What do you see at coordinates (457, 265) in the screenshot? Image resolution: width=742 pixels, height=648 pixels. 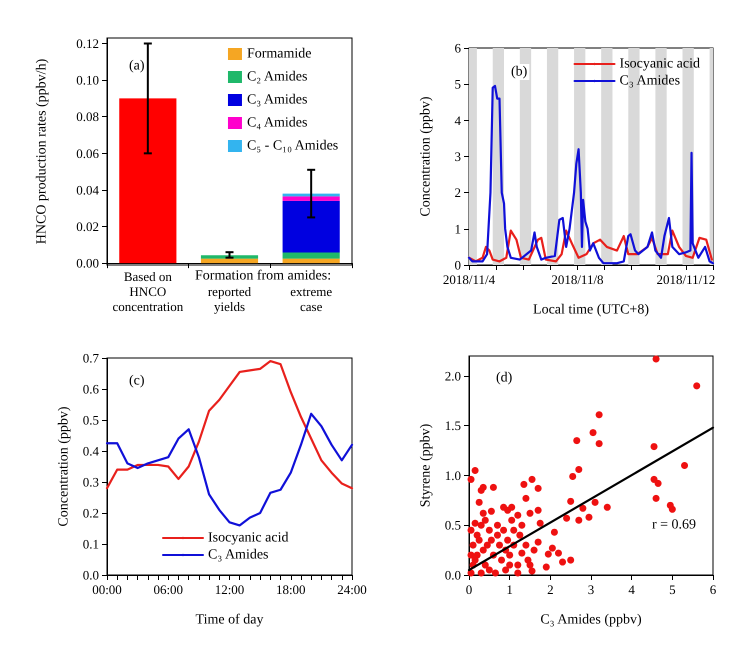 I see `y-tick-label: 0` at bounding box center [457, 265].